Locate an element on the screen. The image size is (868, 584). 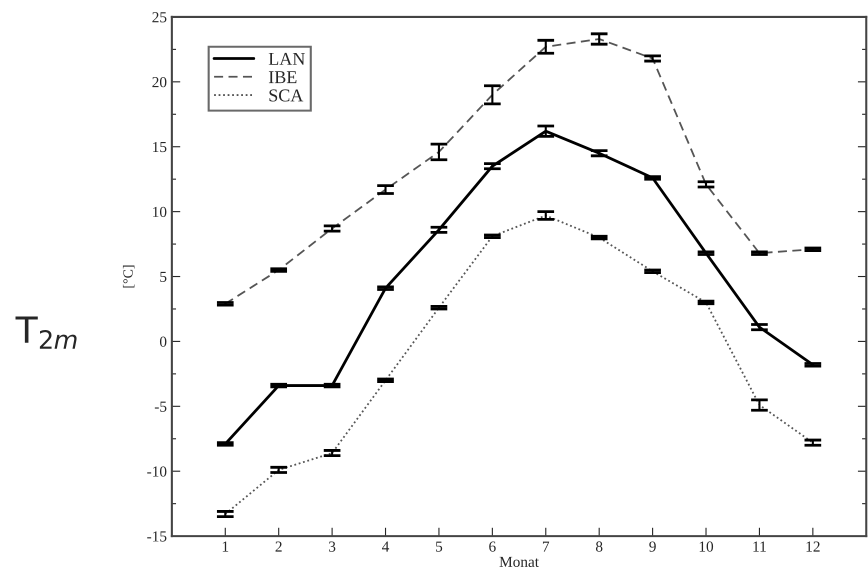
legend-label: SCA is located at coordinates (286, 95).